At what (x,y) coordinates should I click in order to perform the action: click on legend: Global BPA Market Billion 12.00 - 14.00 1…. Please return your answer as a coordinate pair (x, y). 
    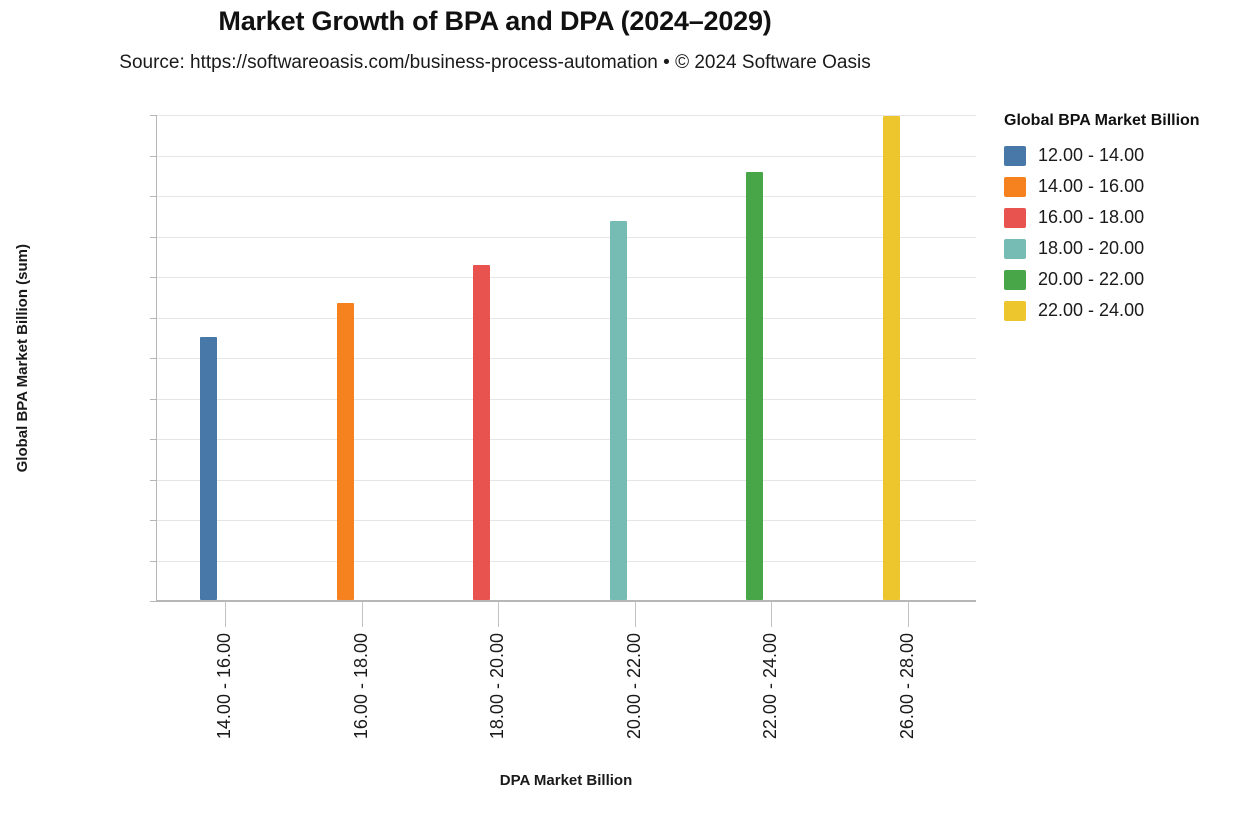
    Looking at the image, I should click on (1124, 219).